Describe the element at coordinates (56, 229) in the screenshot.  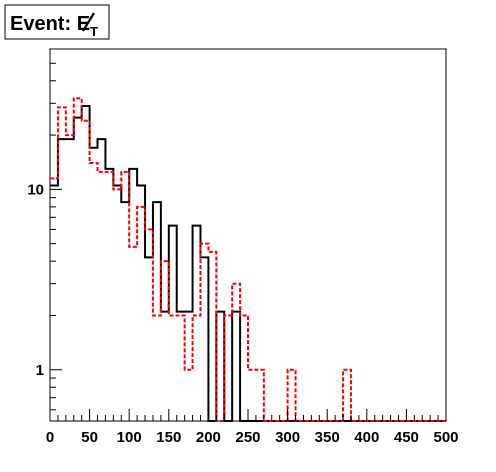
I see `y-axis-ticks` at that location.